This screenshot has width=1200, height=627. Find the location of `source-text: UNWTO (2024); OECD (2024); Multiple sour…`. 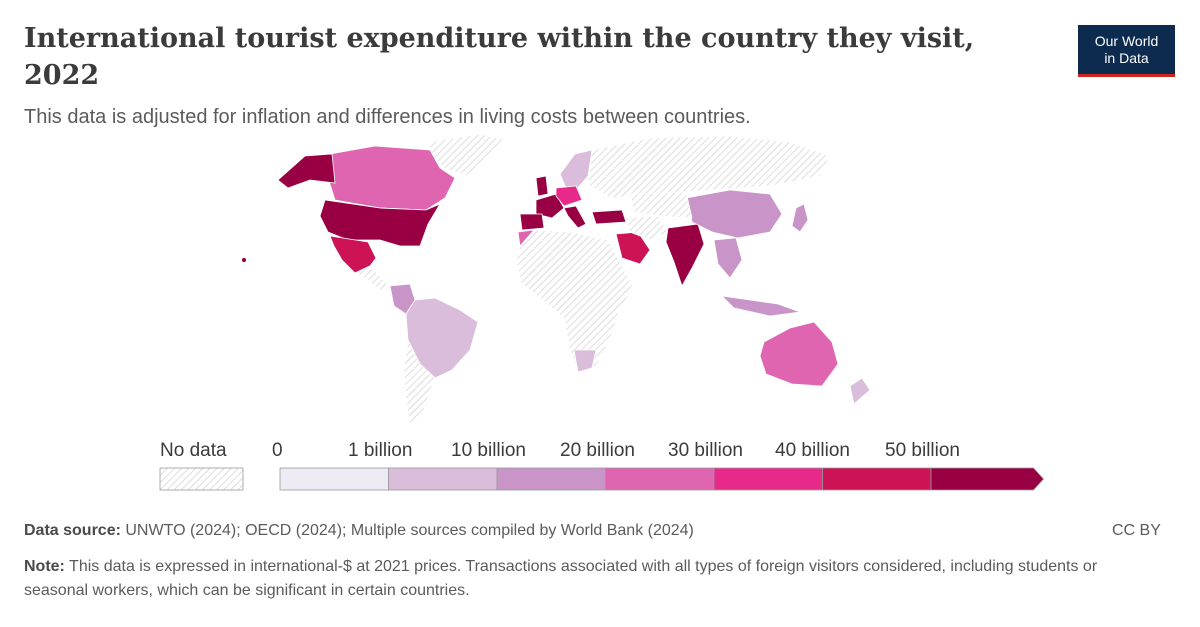

source-text: UNWTO (2024); OECD (2024); Multiple sour… is located at coordinates (409, 530).